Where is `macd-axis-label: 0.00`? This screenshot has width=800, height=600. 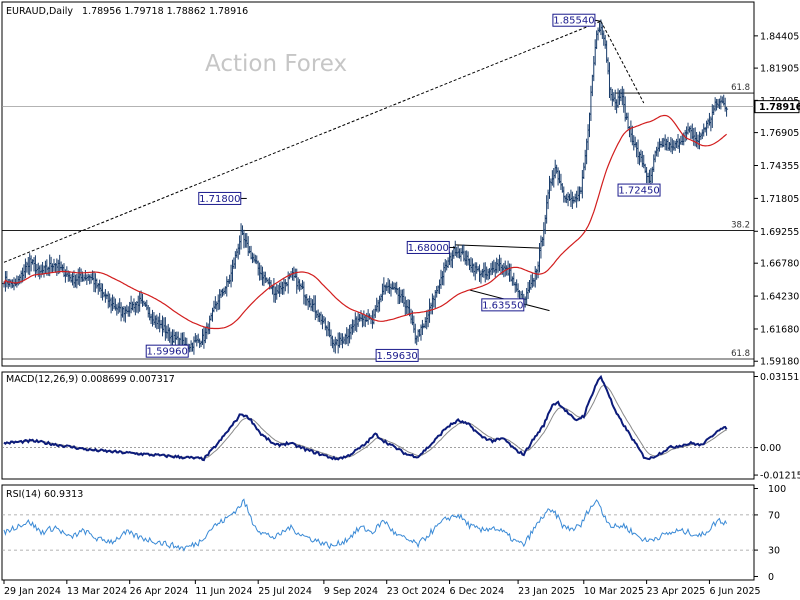
macd-axis-label: 0.00 is located at coordinates (770, 448).